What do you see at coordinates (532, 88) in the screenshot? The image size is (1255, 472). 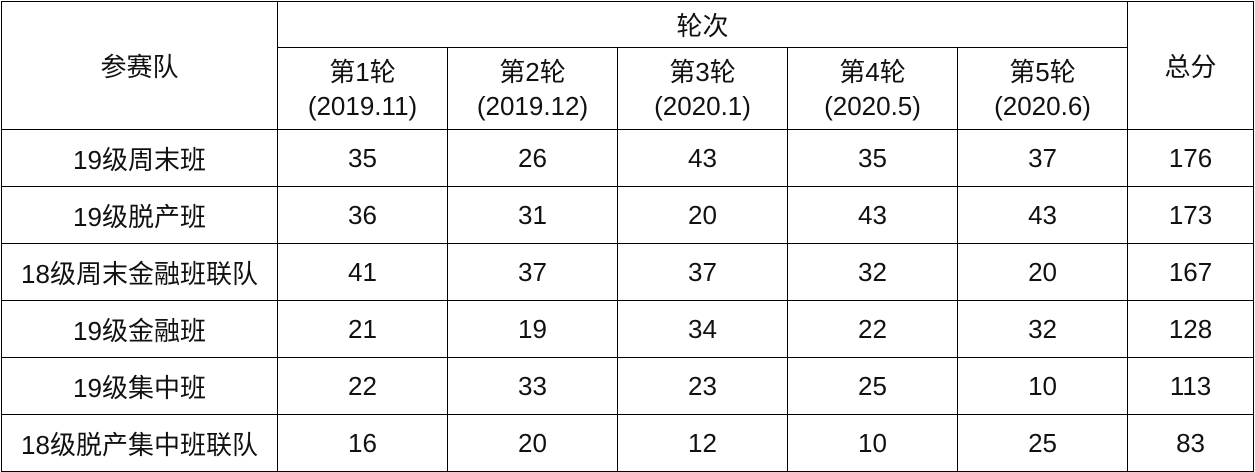 I see `round-header-2: 第2轮 (2019.12)` at bounding box center [532, 88].